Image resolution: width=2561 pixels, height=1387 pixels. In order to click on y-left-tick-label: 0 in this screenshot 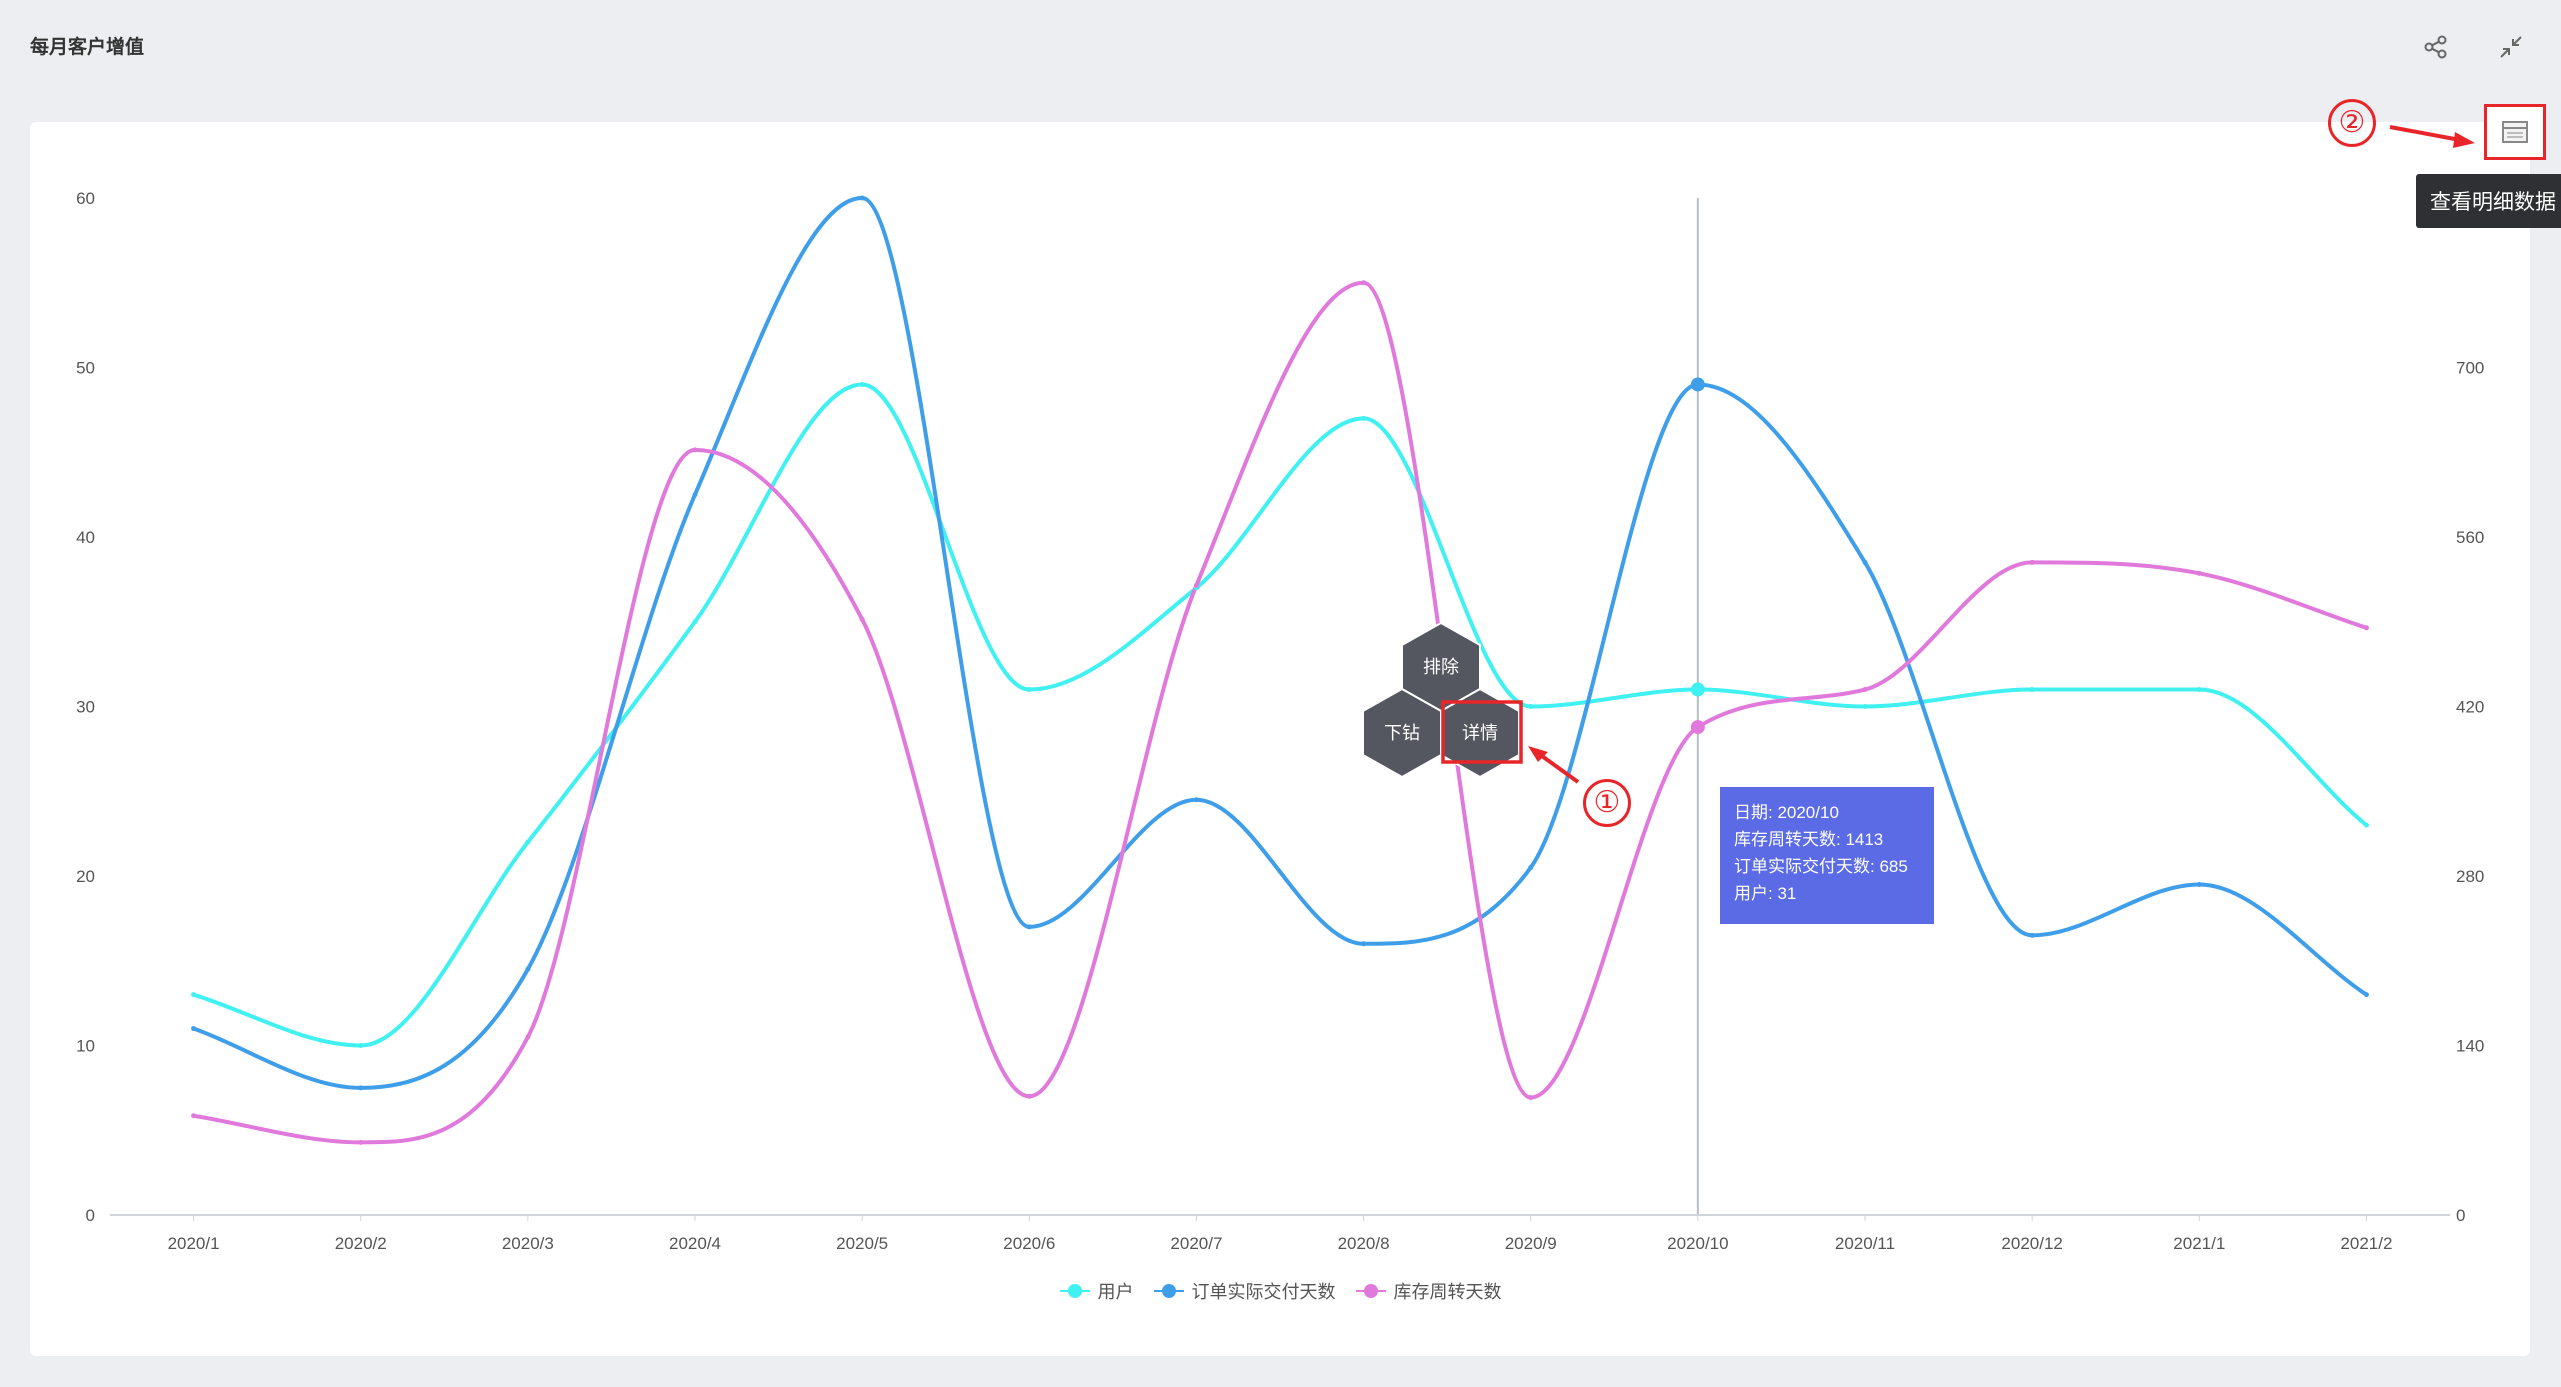, I will do `click(90, 1215)`.